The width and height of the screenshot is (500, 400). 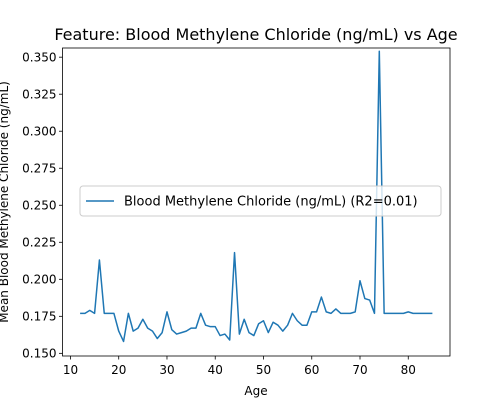 I want to click on y-tick-label: 0.150, so click(x=39, y=354).